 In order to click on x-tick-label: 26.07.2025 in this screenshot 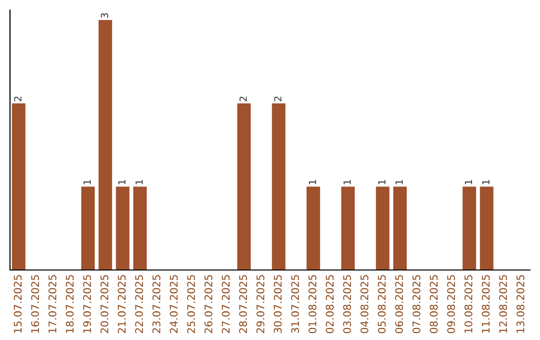, I will do `click(208, 304)`.